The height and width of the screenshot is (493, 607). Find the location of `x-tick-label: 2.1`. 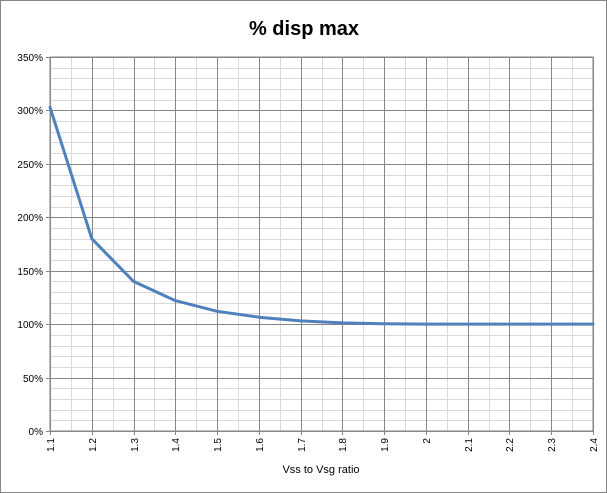

x-tick-label: 2.1 is located at coordinates (469, 445).